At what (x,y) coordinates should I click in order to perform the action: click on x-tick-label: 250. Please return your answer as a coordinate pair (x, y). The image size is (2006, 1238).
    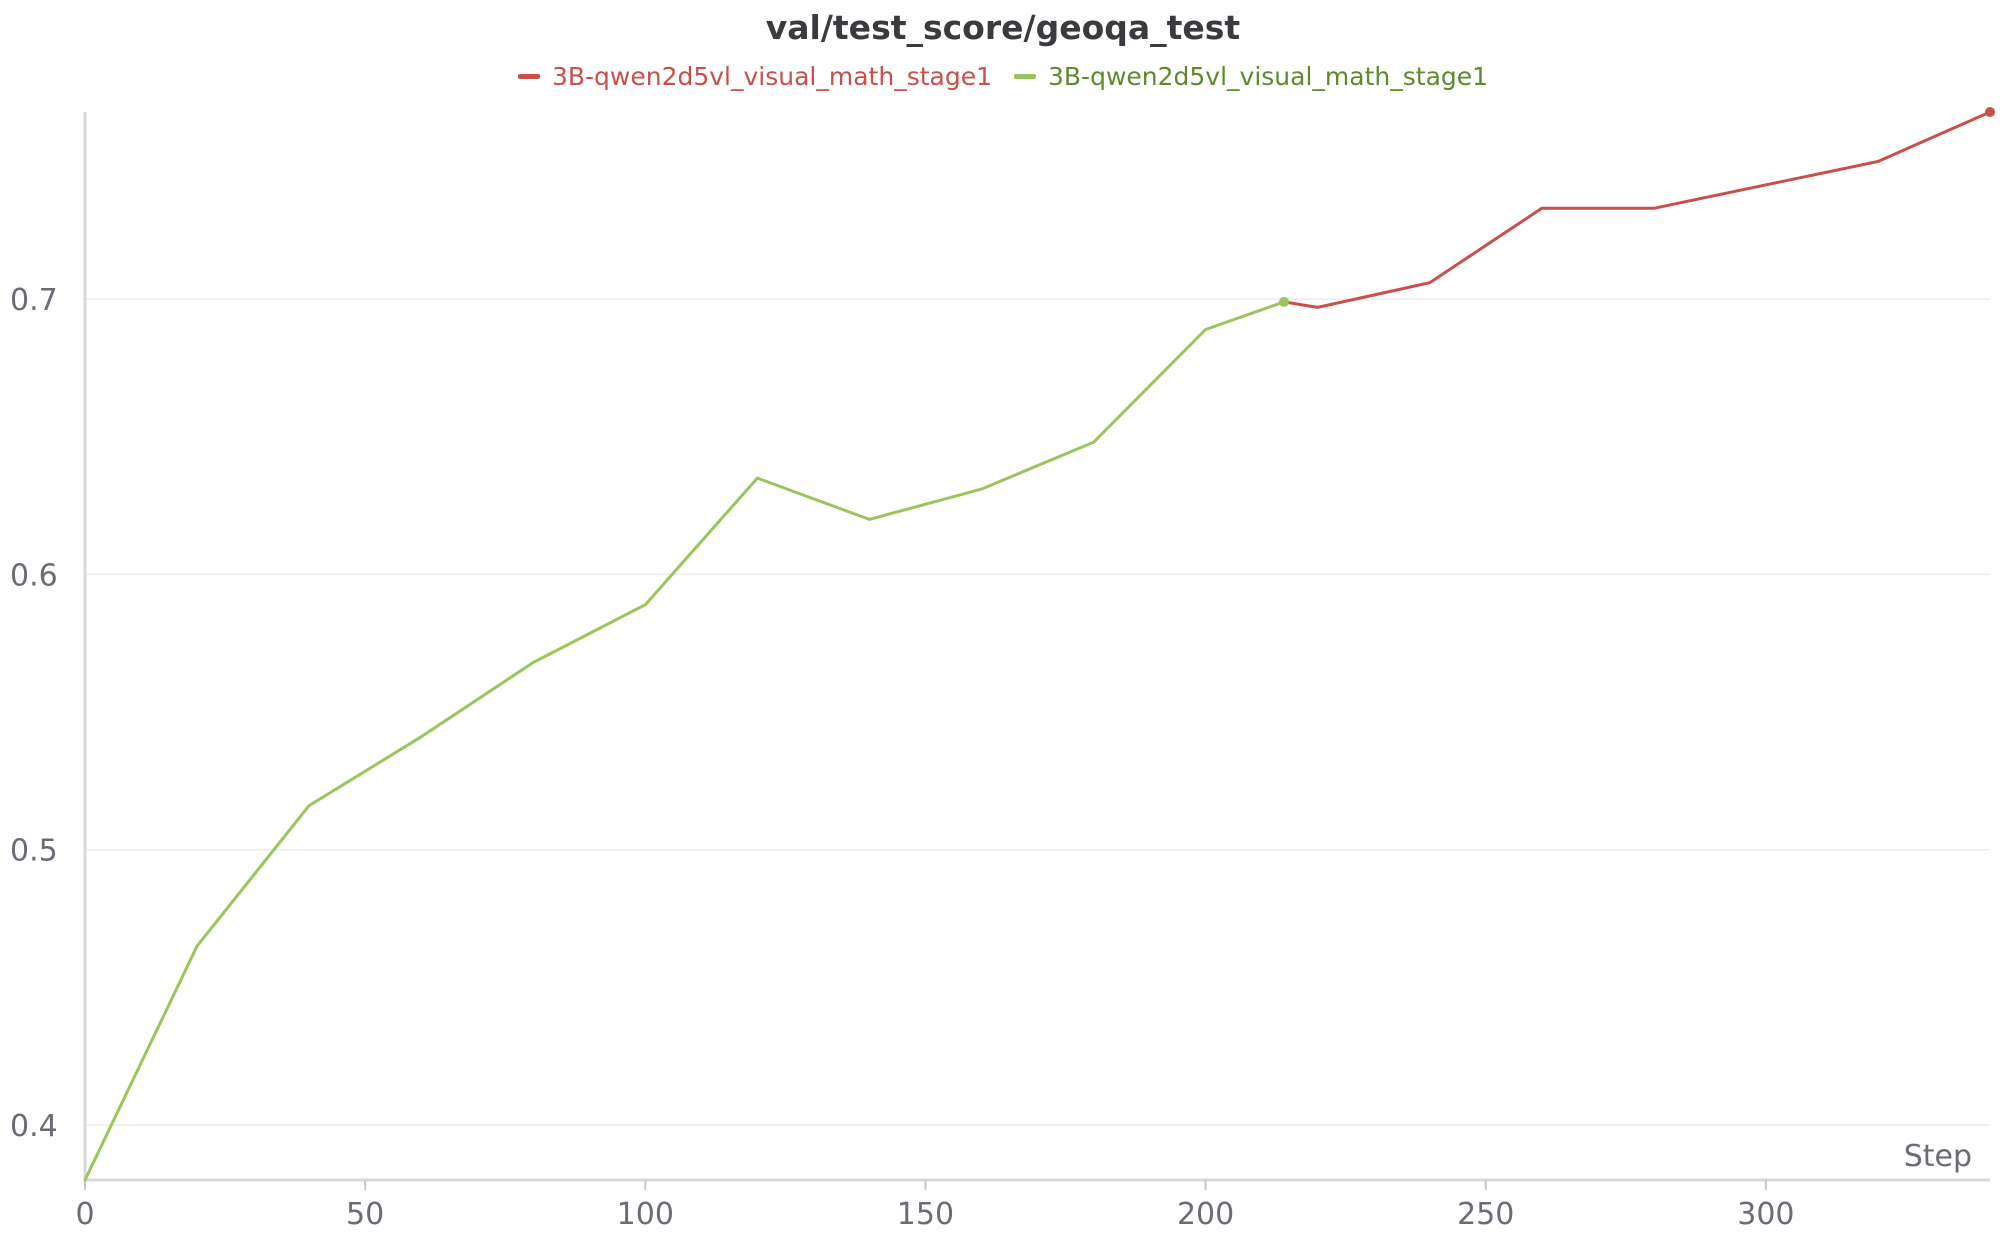
    Looking at the image, I should click on (1485, 1214).